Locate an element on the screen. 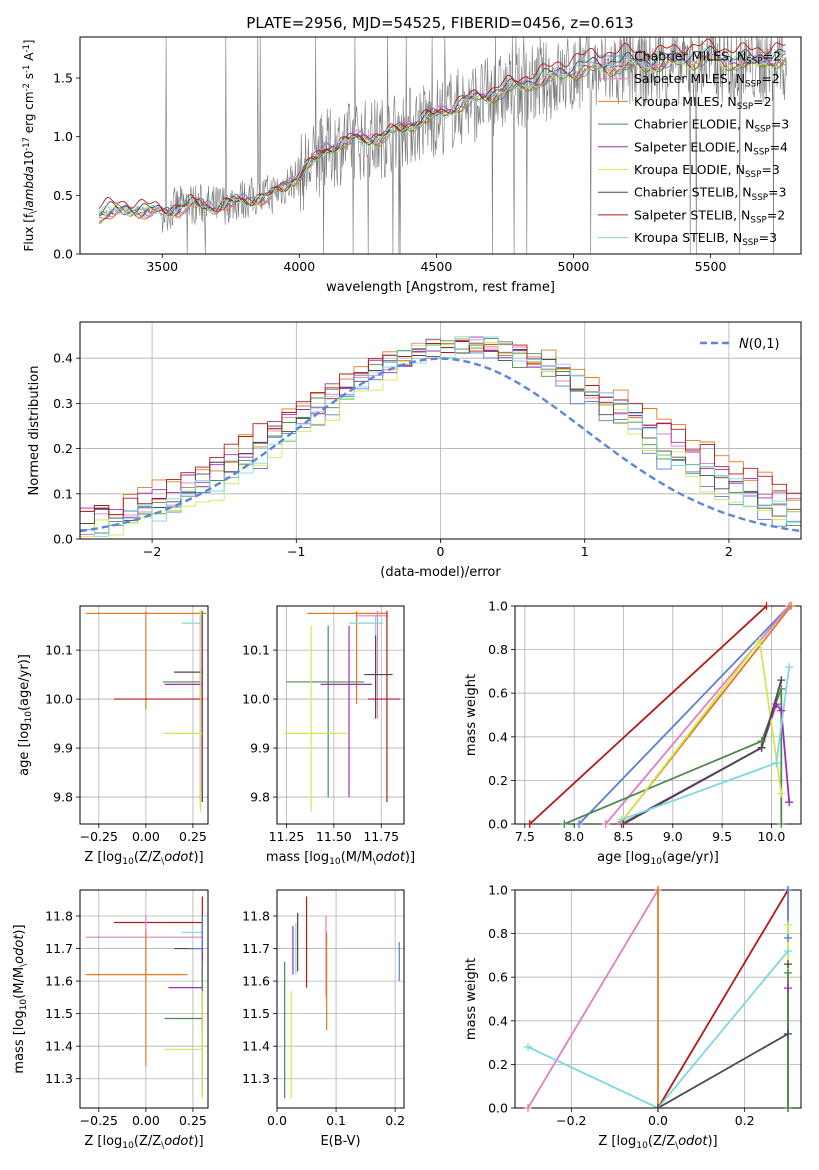 The width and height of the screenshot is (819, 1170). label-fragment: =4 is located at coordinates (779, 146).